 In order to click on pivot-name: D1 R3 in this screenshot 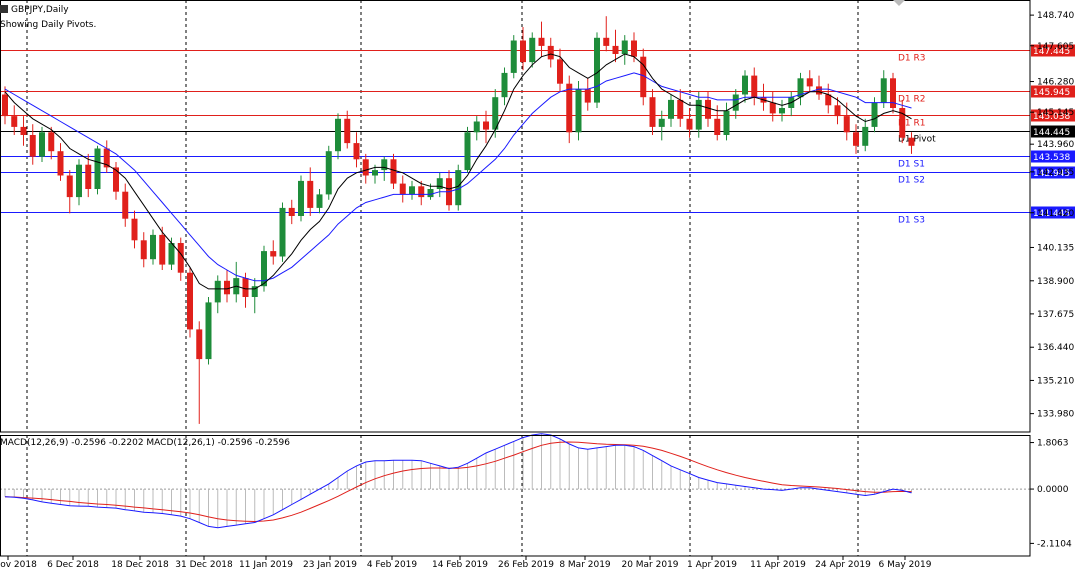, I will do `click(912, 59)`.